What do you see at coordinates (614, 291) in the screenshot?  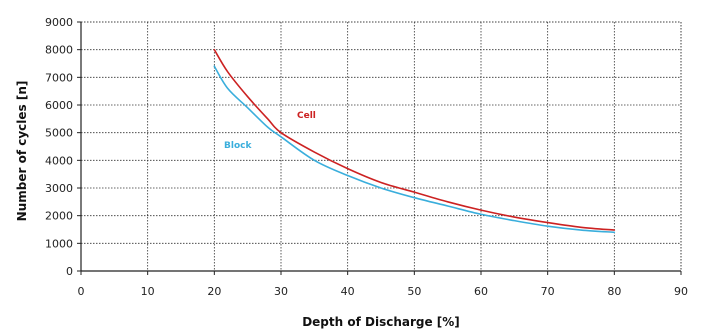 I see `x-tick-label: 80` at bounding box center [614, 291].